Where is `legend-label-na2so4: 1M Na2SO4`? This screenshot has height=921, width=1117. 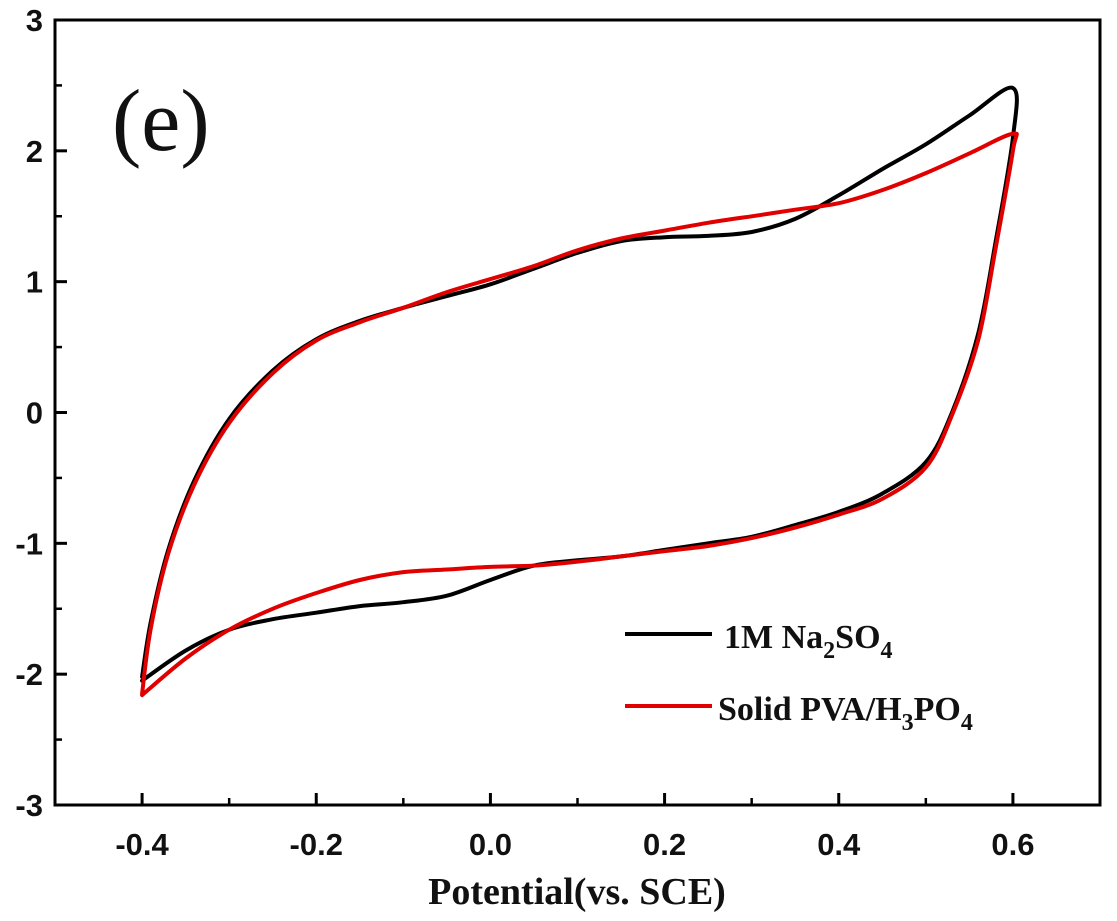 legend-label-na2so4: 1M Na2SO4 is located at coordinates (808, 641).